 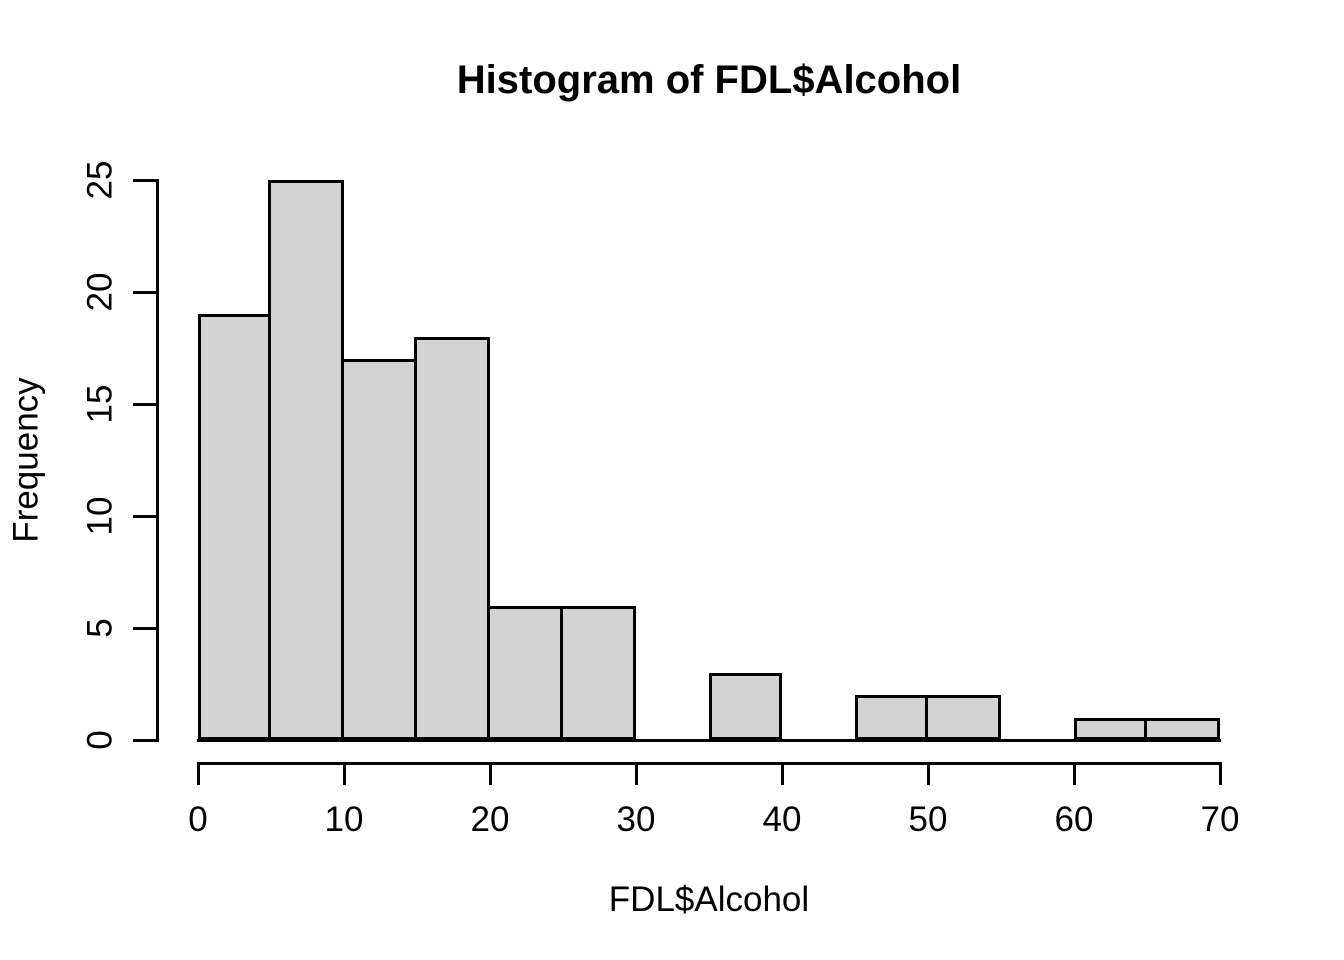 What do you see at coordinates (157, 460) in the screenshot?
I see `y-axis-line` at bounding box center [157, 460].